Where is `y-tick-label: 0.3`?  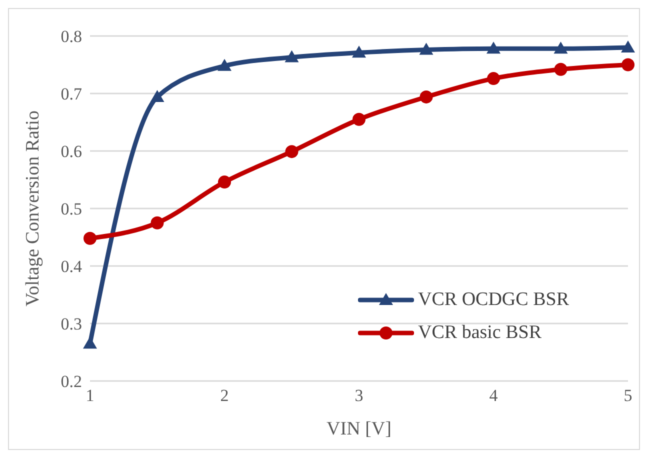
y-tick-label: 0.3 is located at coordinates (71, 324).